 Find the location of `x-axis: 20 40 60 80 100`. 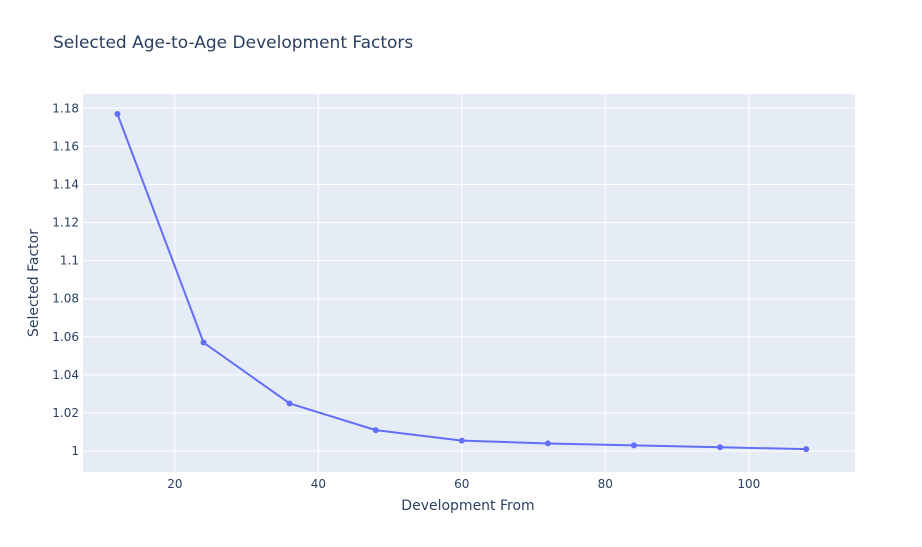

x-axis: 20 40 60 80 100 is located at coordinates (463, 484).